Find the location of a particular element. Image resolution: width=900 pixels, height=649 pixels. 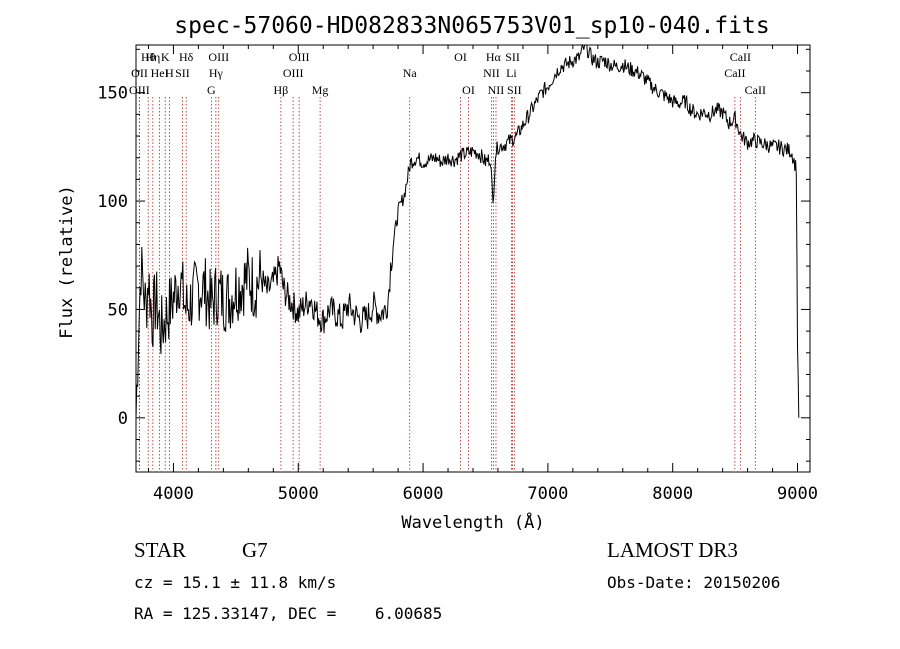

y-tick-label: 100 is located at coordinates (112, 202).